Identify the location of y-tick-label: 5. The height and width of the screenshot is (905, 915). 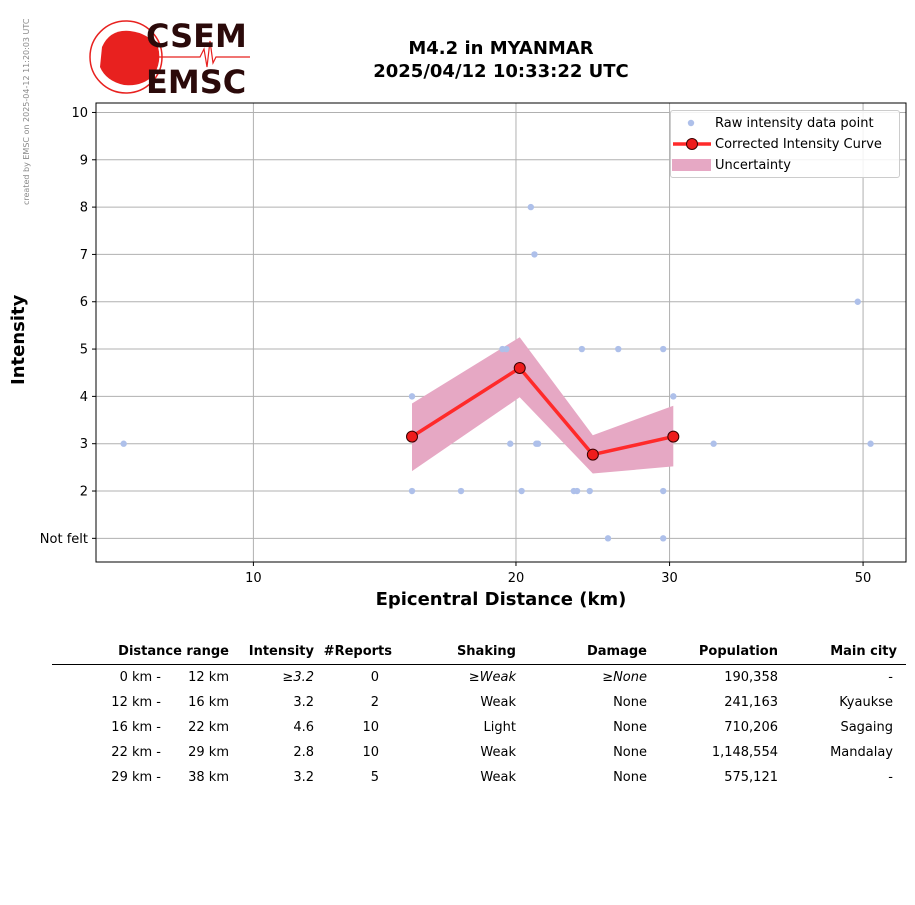
(84, 350).